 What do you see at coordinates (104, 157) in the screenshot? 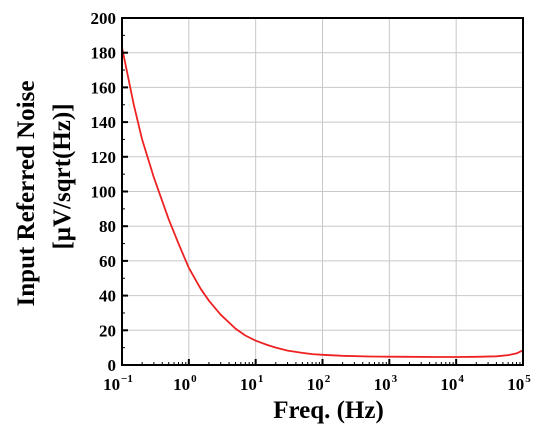
I see `y-tick-label: 120` at bounding box center [104, 157].